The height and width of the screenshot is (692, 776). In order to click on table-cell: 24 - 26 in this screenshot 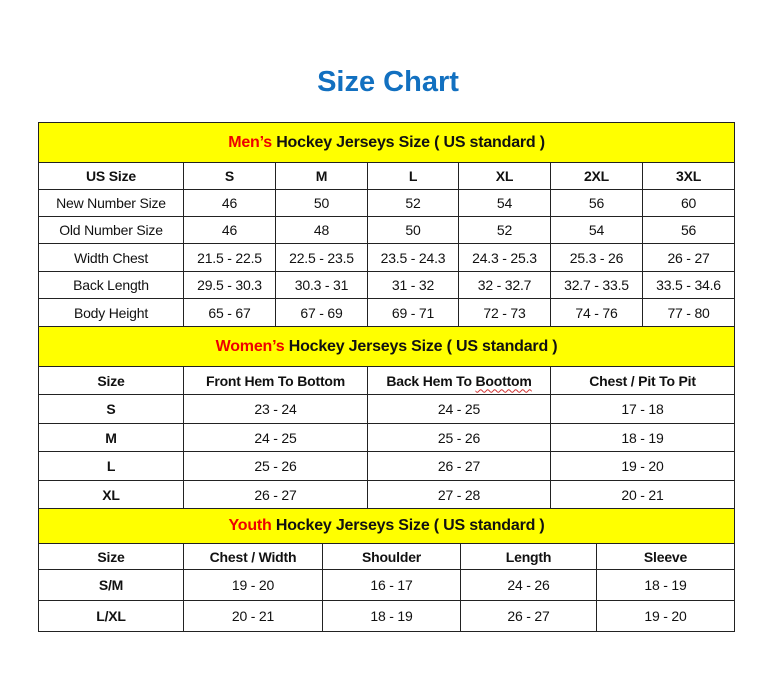, I will do `click(528, 585)`.